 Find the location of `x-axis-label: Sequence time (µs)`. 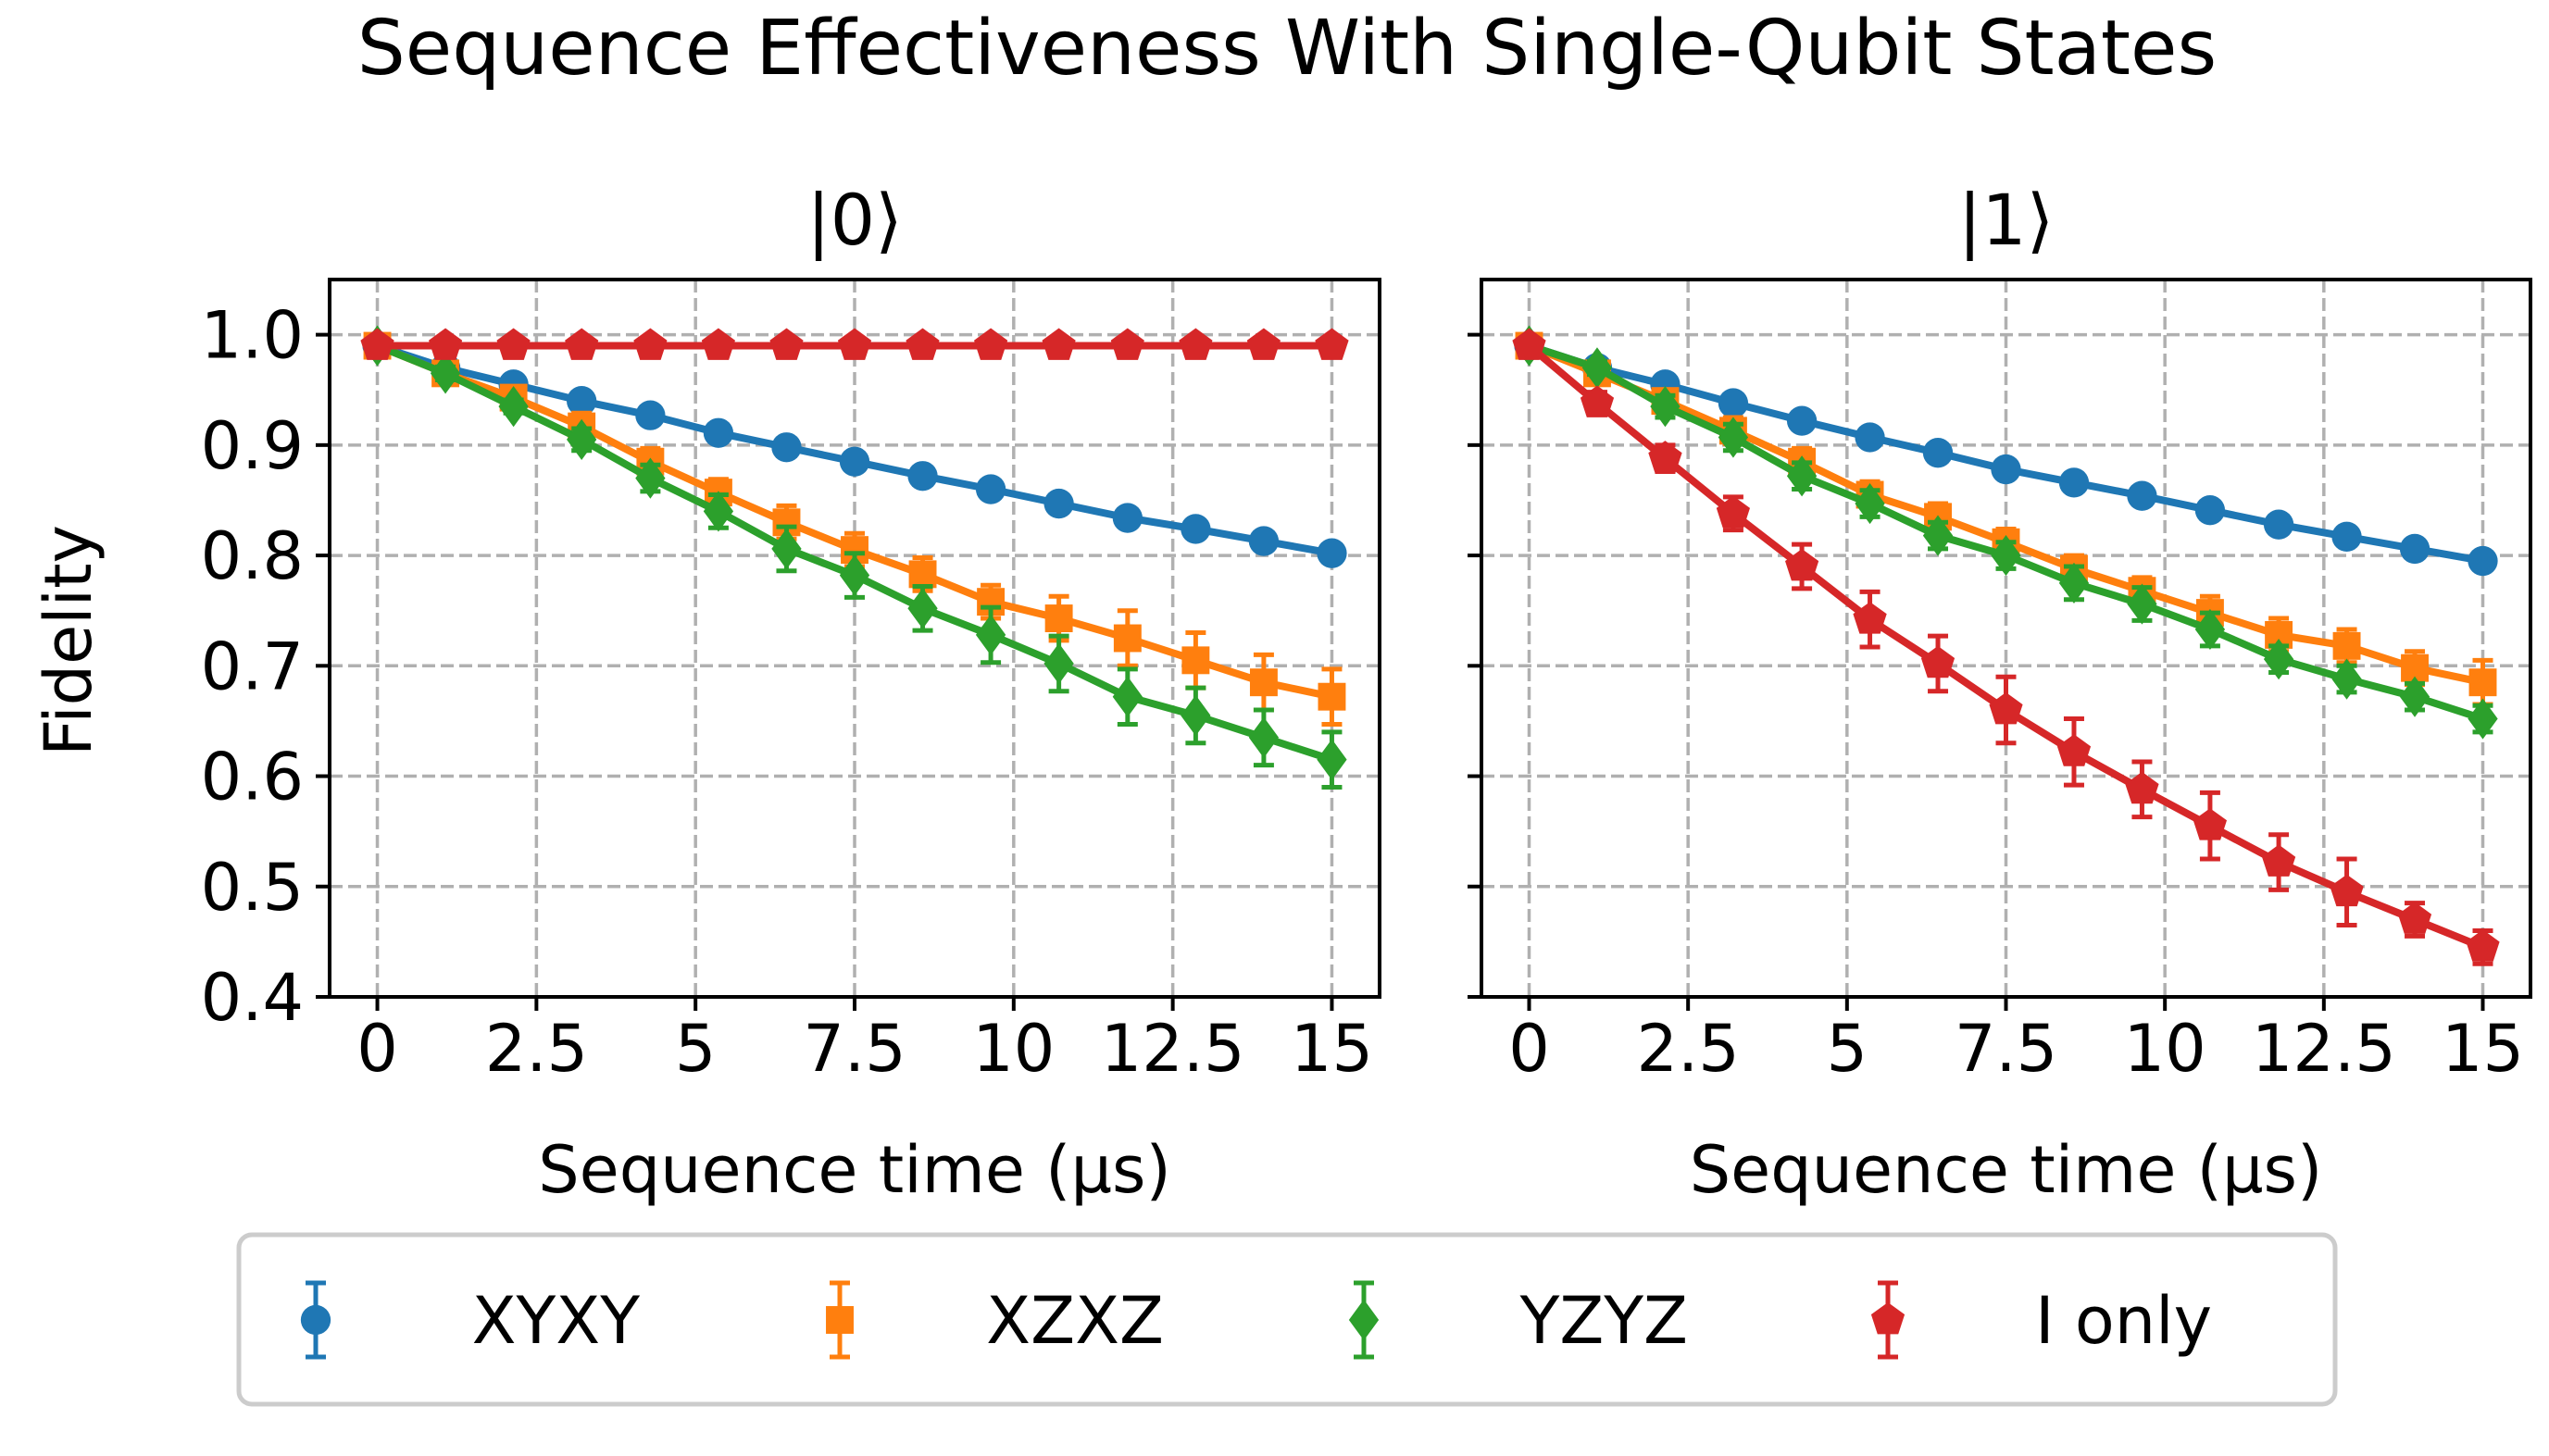

x-axis-label: Sequence time (µs) is located at coordinates (2006, 1170).